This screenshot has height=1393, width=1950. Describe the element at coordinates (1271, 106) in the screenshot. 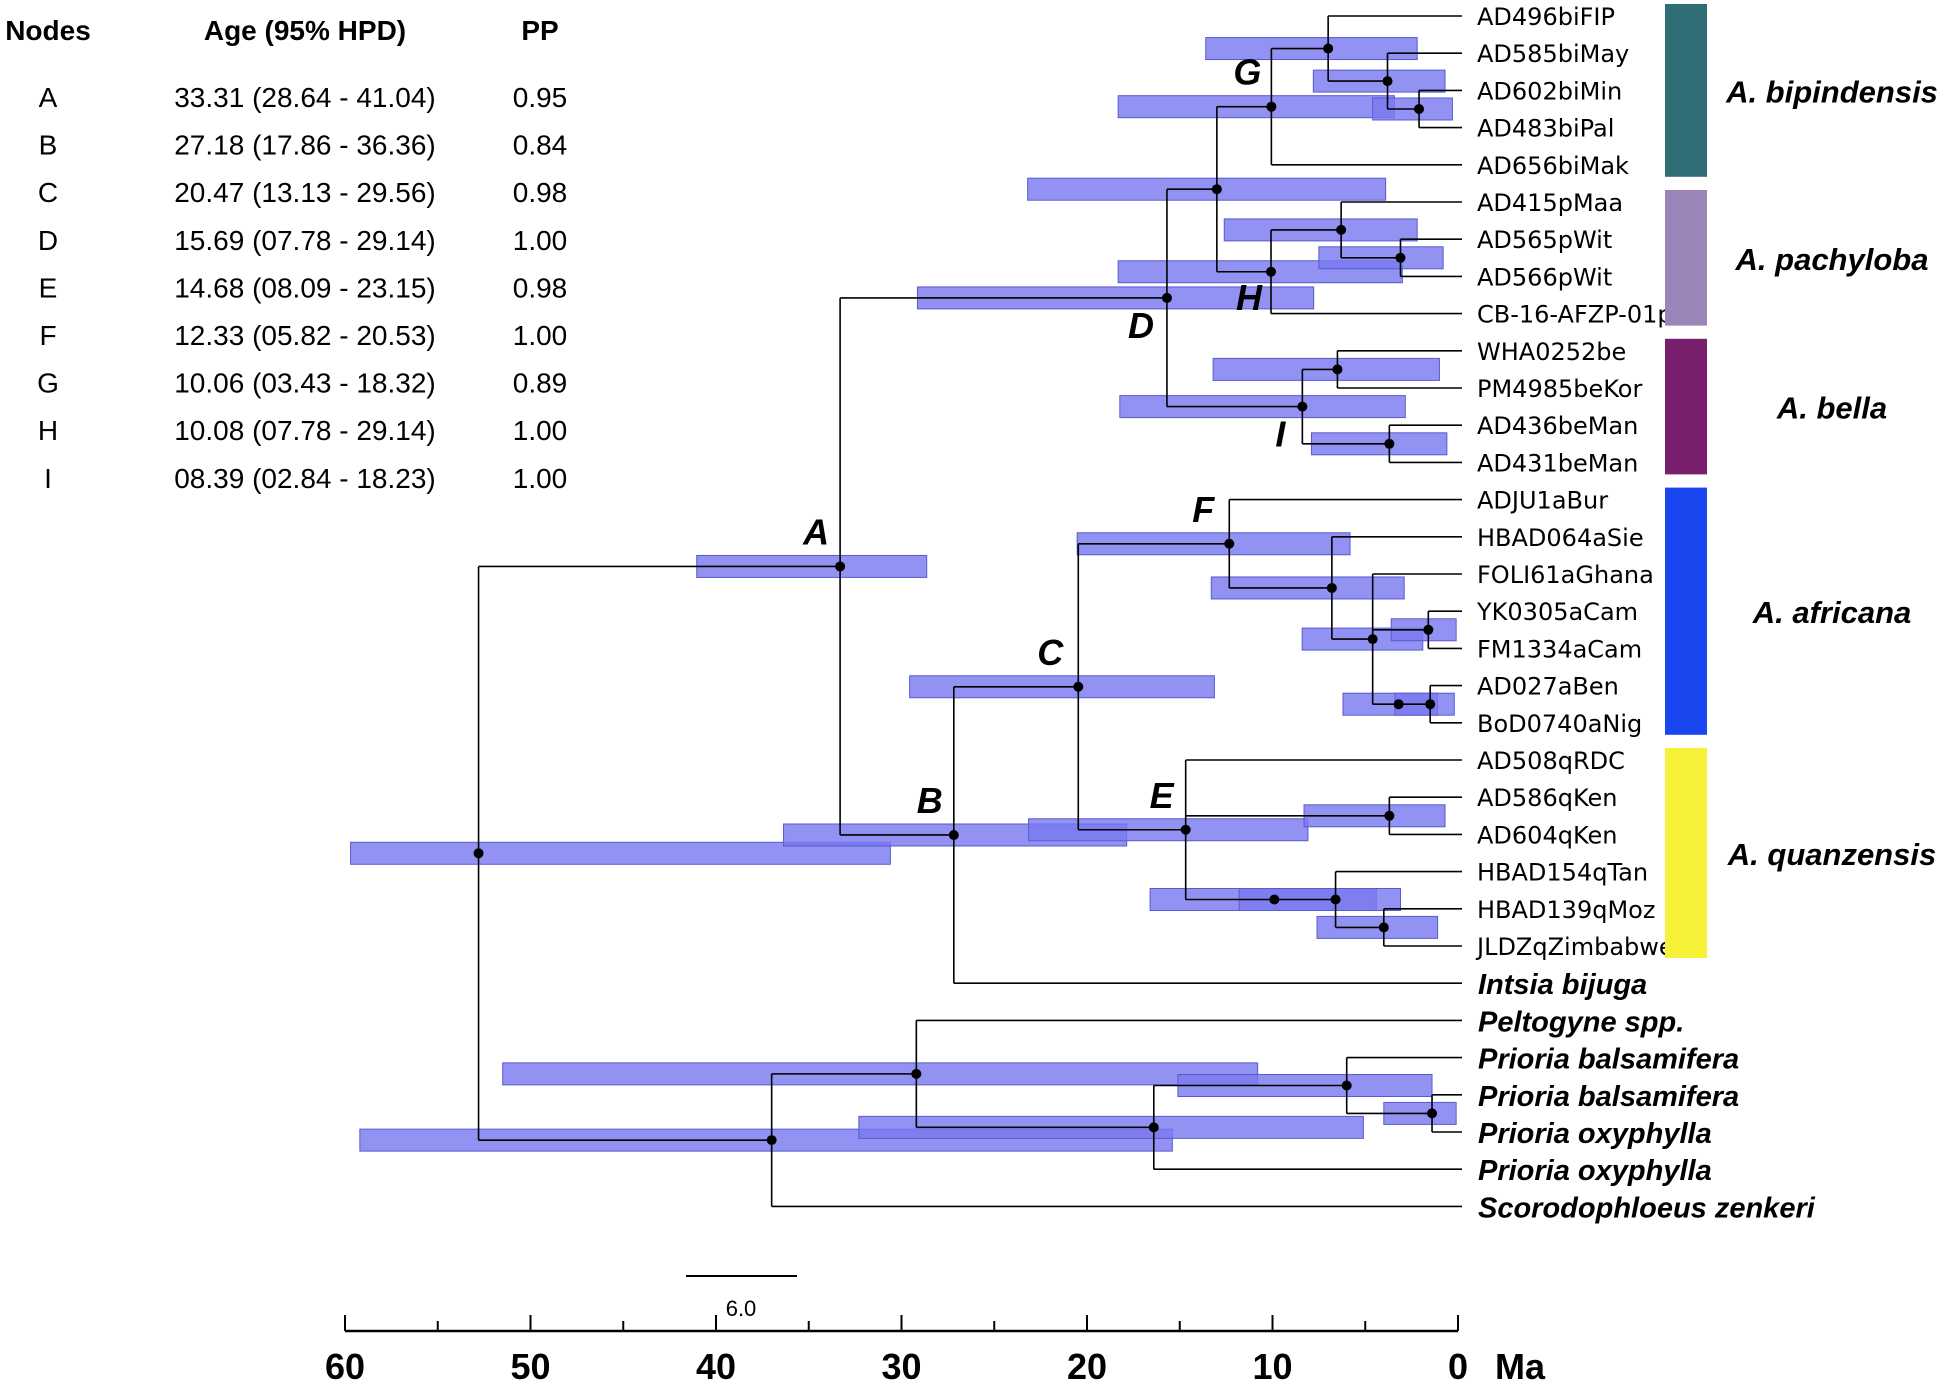

I see `node-dot-G` at that location.